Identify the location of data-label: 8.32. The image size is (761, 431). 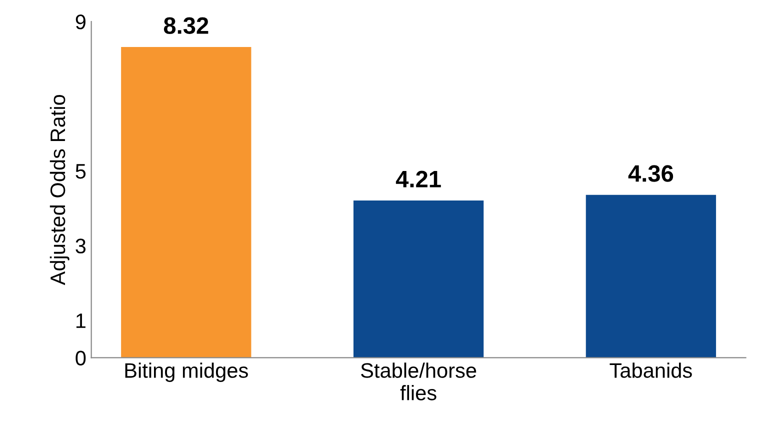
(186, 25).